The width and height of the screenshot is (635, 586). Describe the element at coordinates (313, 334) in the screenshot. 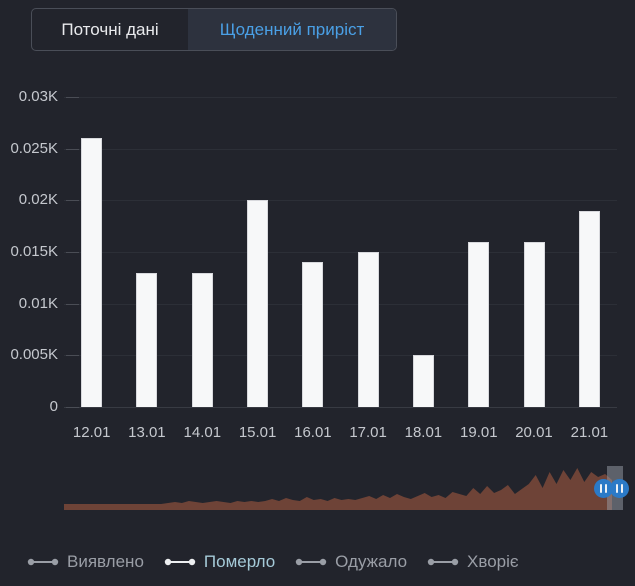

I see `bar-16.01` at that location.